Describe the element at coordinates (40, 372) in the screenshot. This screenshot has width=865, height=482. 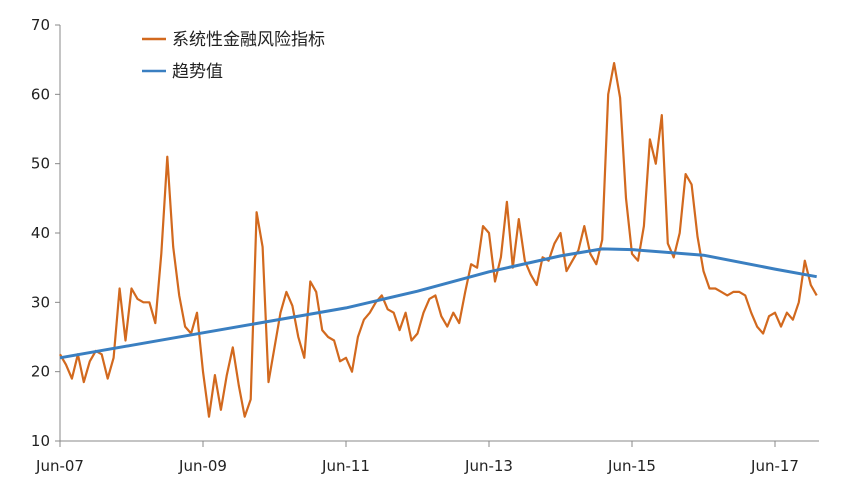
I see `y-tick-label: 20` at that location.